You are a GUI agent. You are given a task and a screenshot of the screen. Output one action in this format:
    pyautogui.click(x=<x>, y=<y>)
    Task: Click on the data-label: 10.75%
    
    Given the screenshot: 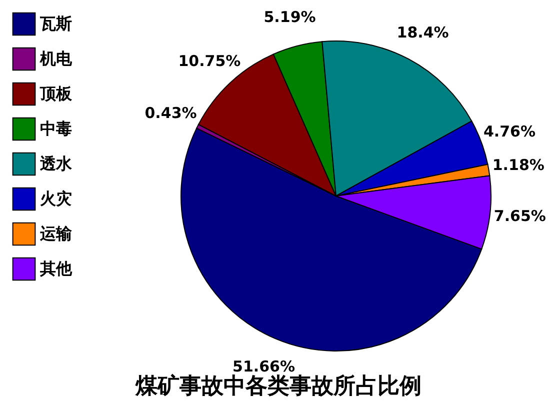 What is the action you would take?
    pyautogui.click(x=209, y=61)
    